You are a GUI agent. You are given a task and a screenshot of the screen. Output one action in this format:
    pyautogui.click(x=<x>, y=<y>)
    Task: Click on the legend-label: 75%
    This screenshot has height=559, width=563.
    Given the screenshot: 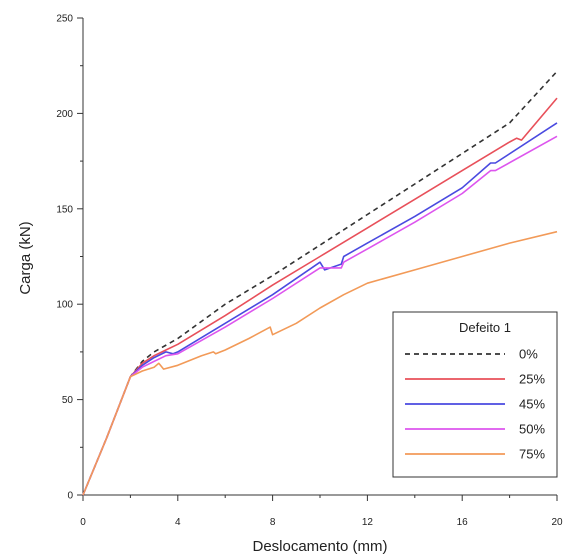 What is the action you would take?
    pyautogui.click(x=532, y=454)
    